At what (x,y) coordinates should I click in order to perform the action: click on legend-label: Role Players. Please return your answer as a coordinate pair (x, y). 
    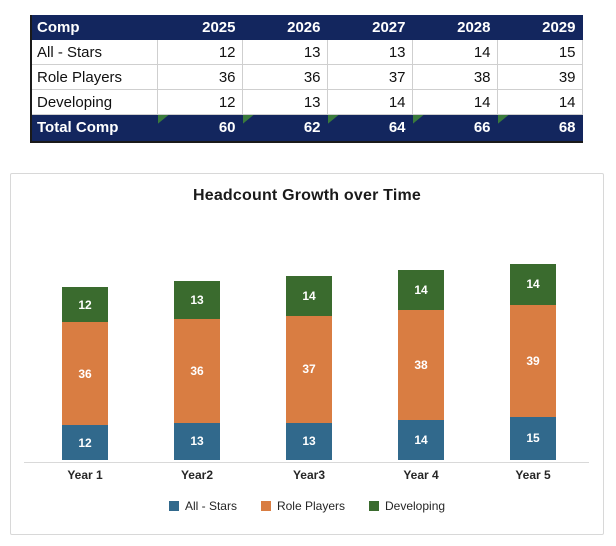
    Looking at the image, I should click on (310, 506).